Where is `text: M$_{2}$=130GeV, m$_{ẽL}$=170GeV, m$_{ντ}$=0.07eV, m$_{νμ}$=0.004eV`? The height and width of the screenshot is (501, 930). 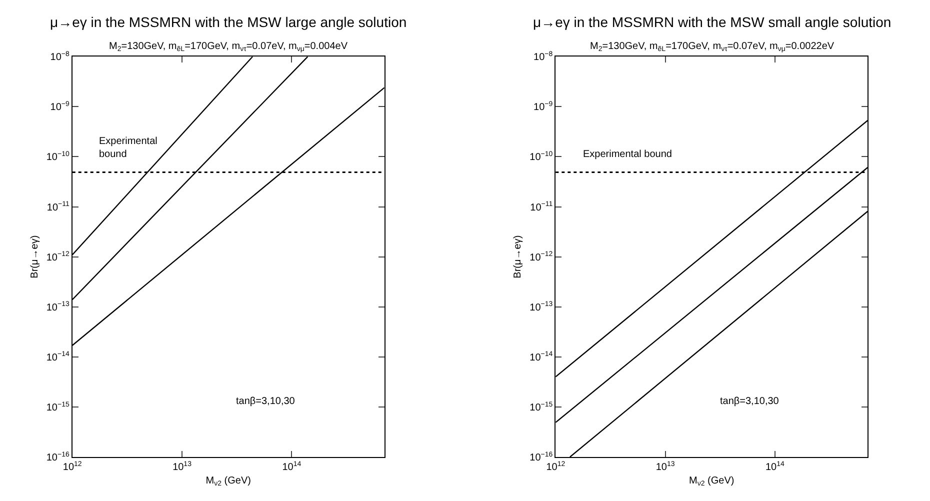 text: M$_{2}$=130GeV, m$_{ẽL}$=170GeV, m$_{ντ}$=0.07eV, m$_{νμ}$=0.004eV is located at coordinates (228, 47).